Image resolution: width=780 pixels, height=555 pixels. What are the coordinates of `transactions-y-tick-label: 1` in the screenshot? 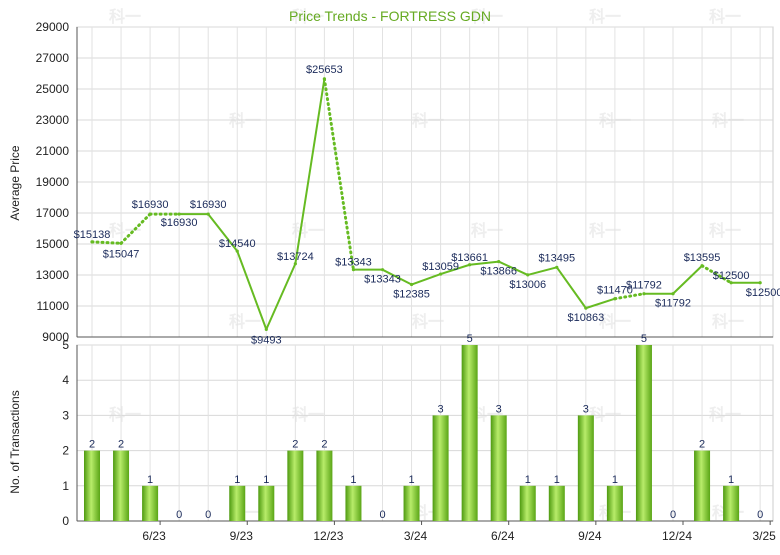 It's located at (65, 486).